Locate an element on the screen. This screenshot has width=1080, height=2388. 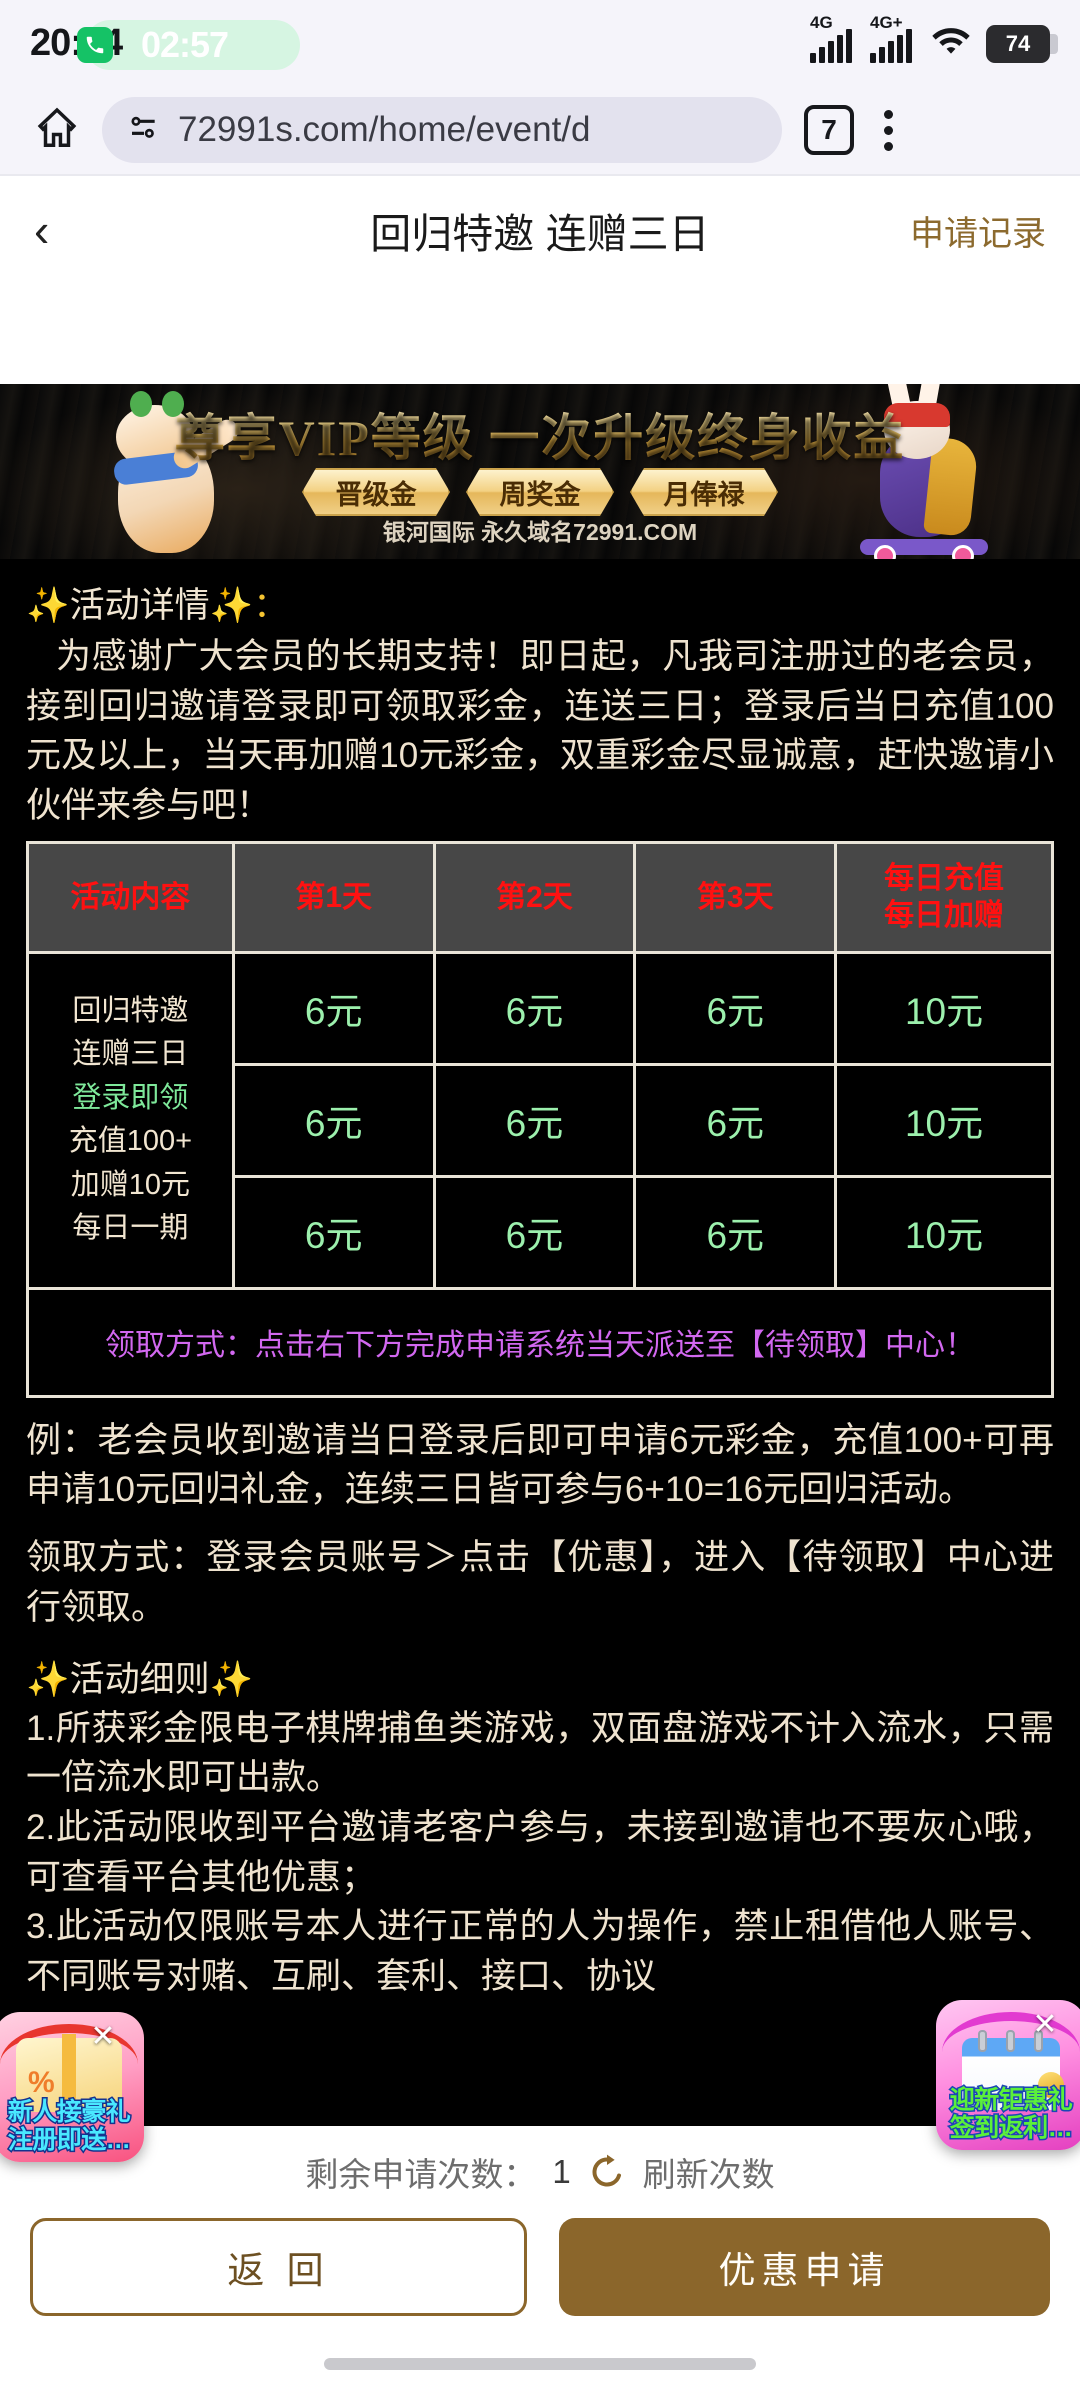
kebab-menu-icon is located at coordinates (888, 130).